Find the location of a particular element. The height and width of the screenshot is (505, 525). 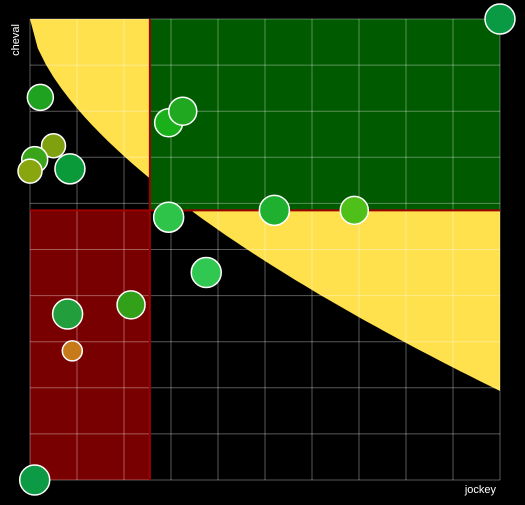

bottom-left-region is located at coordinates (90, 345).